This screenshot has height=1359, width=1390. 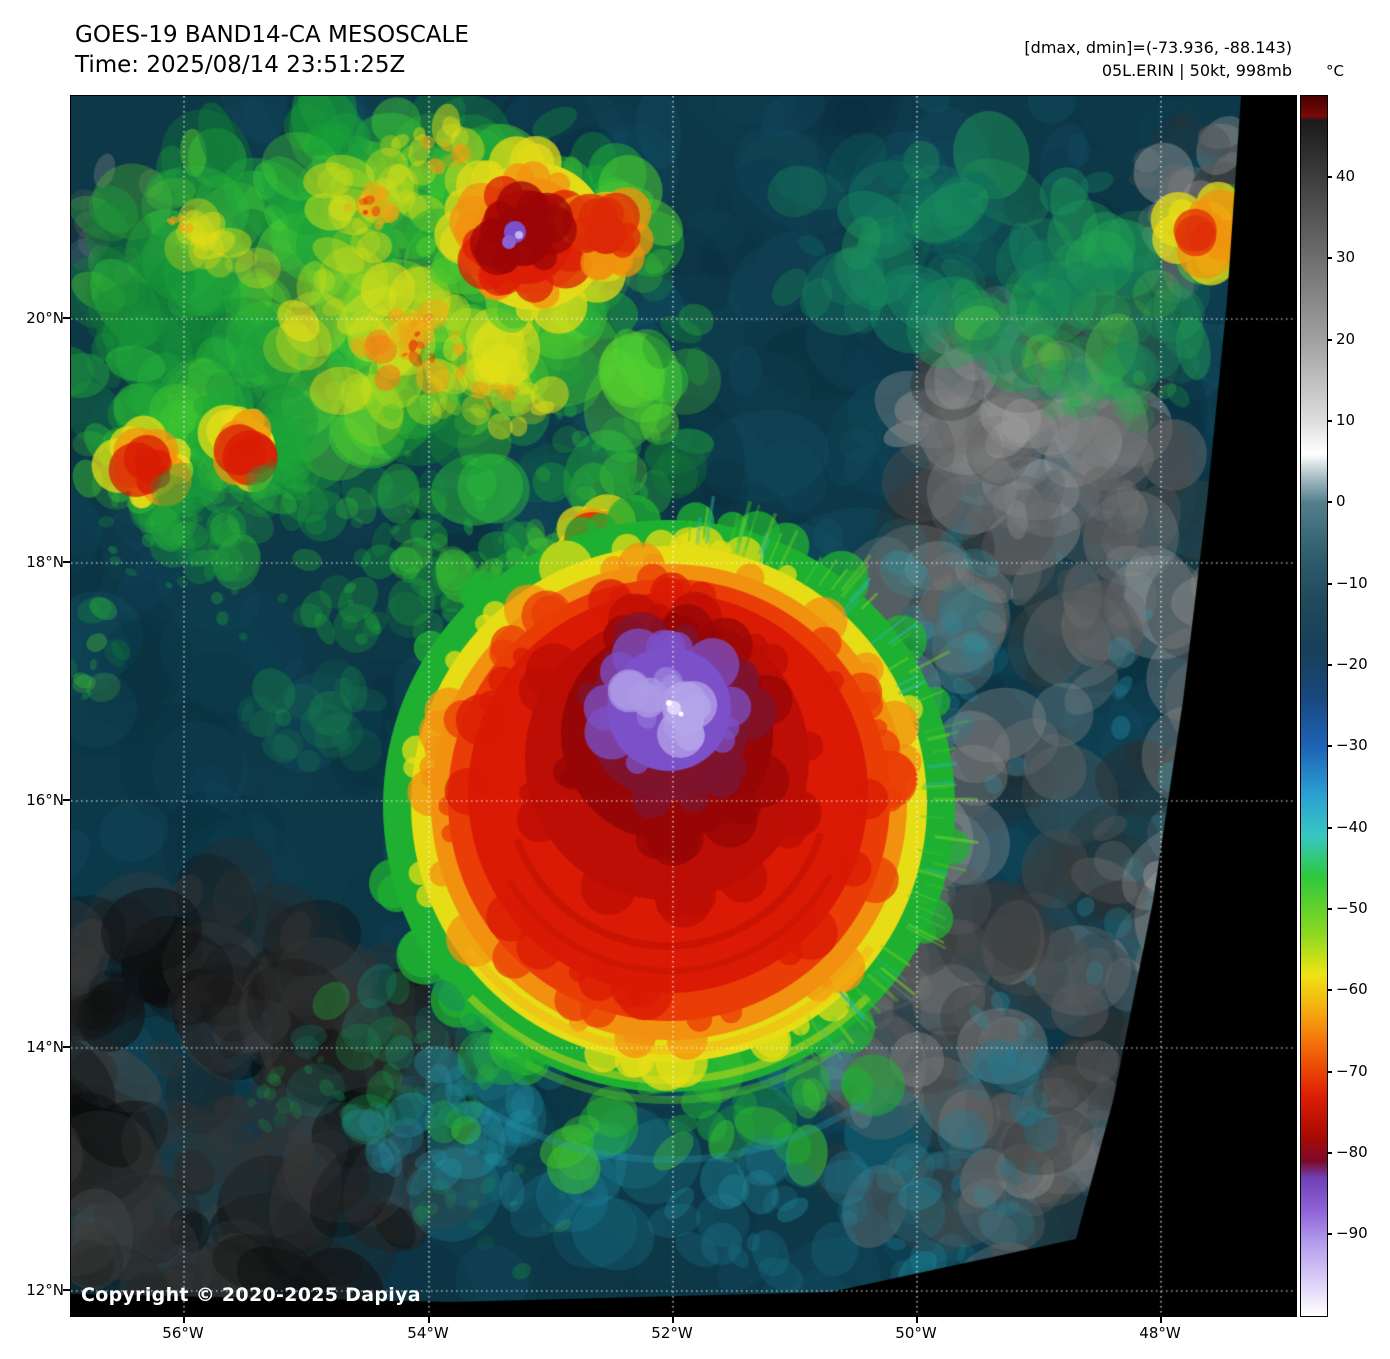 I want to click on figure-title: GOES-19 BAND14-CA MESOSCALE, so click(x=272, y=35).